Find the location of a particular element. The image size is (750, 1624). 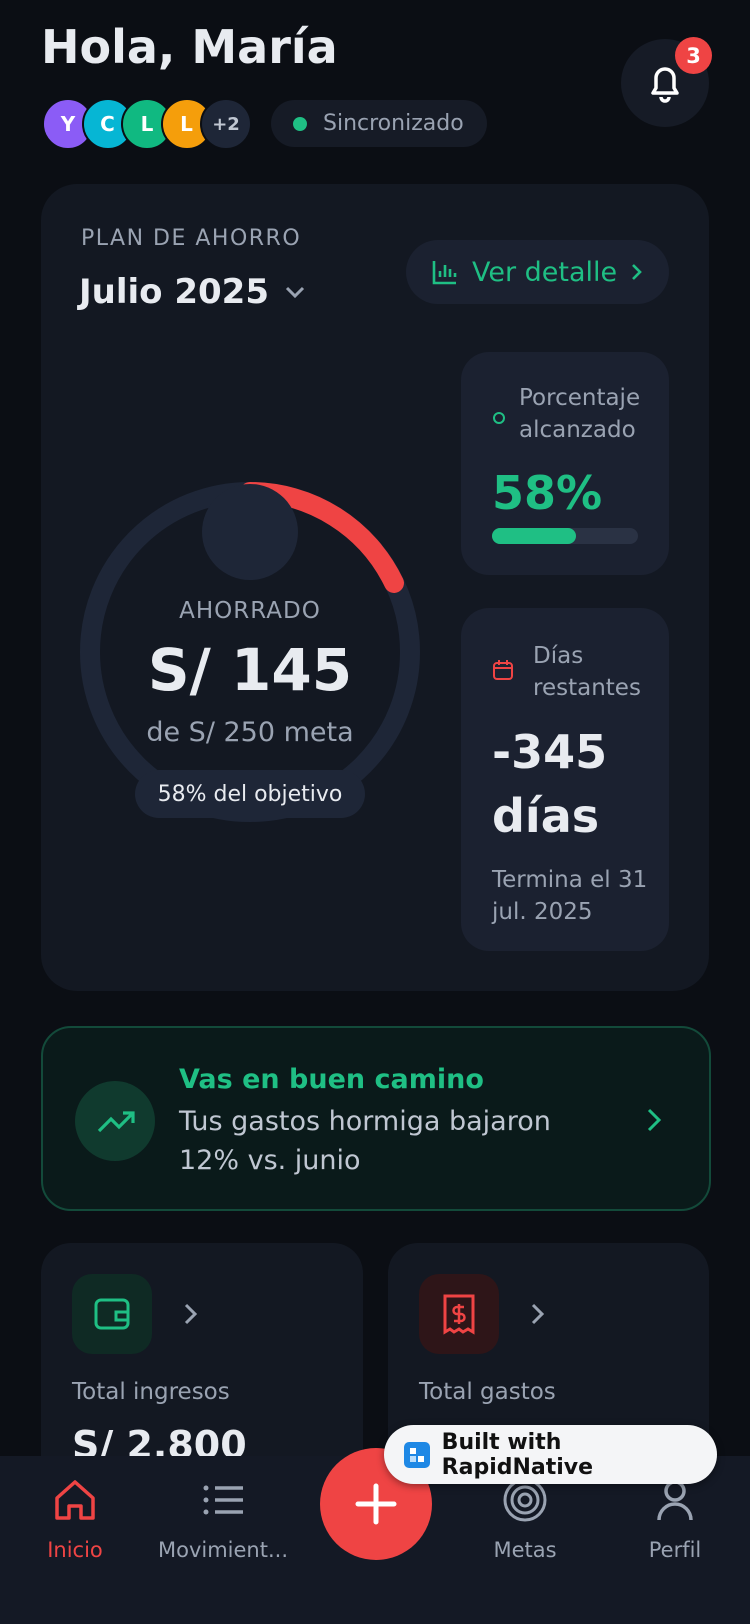

receipt-icon is located at coordinates (459, 1314).